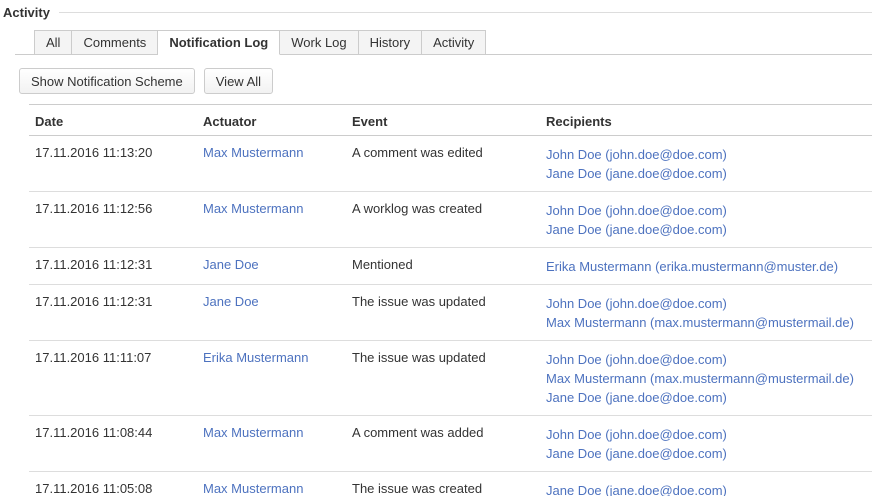  Describe the element at coordinates (113, 219) in the screenshot. I see `date-cell: 17.11.2016 11:12:56` at that location.